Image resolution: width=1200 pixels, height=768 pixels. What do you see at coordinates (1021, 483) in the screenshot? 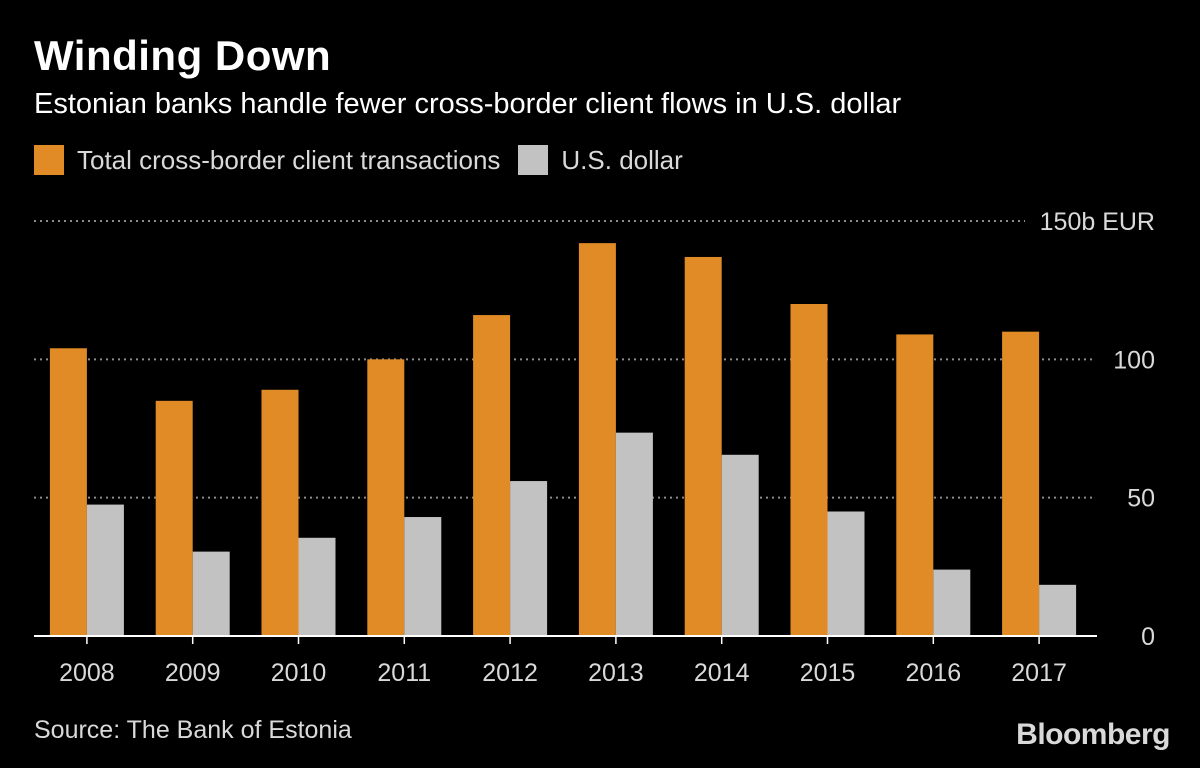
I see `bar-total-2017` at bounding box center [1021, 483].